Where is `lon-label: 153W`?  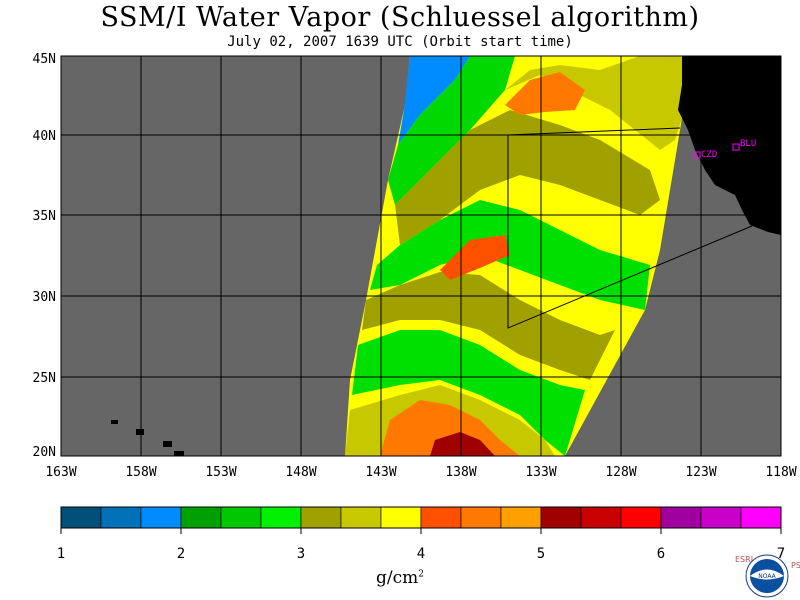
lon-label: 153W is located at coordinates (220, 472).